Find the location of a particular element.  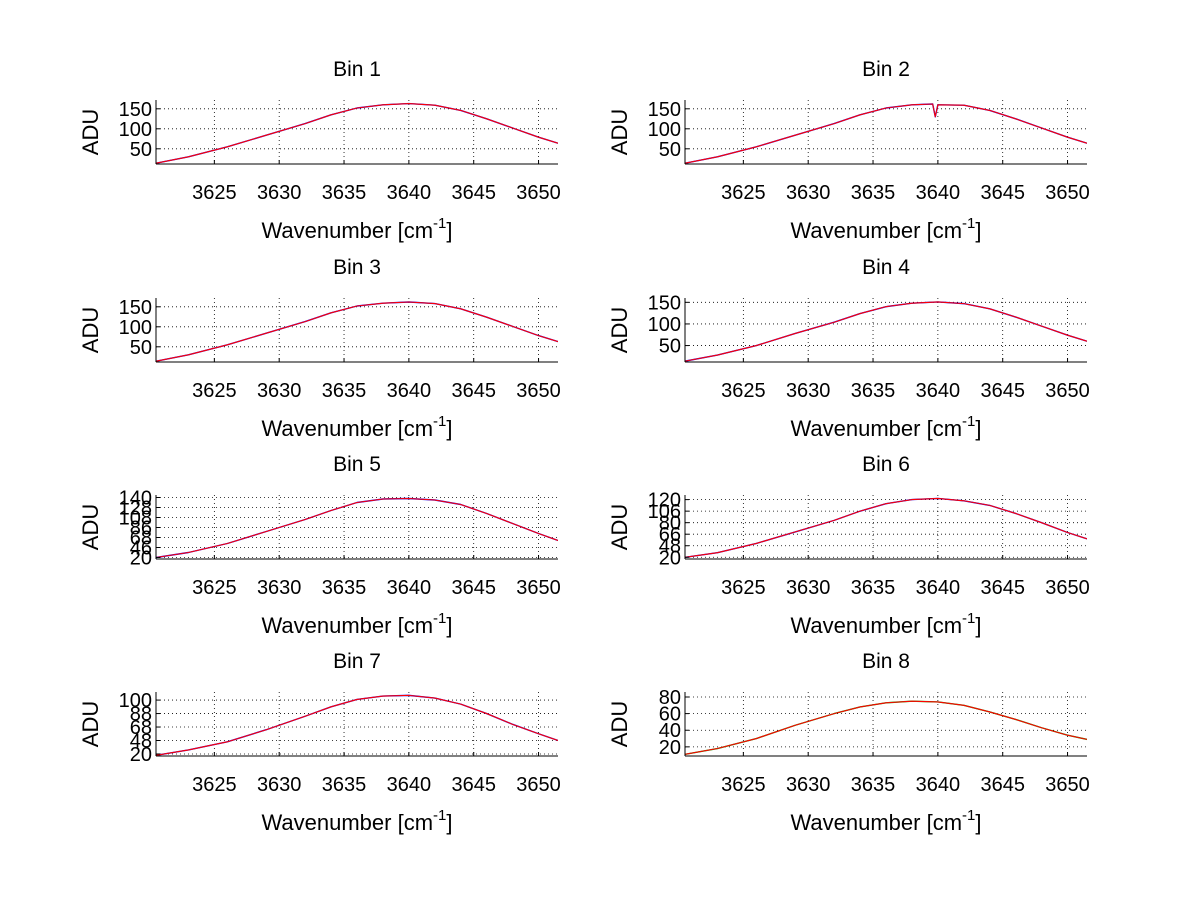

y-tick-label: 50 is located at coordinates (670, 347).